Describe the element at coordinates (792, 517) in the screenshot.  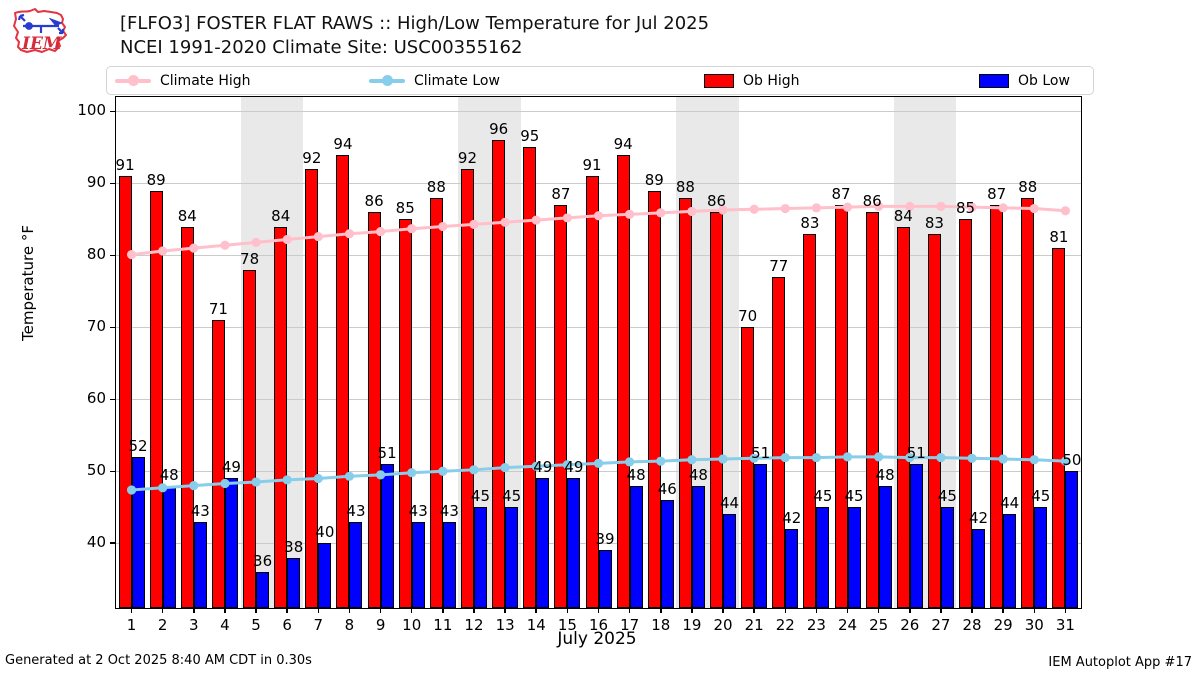
I see `ob-low-value-label: 42` at that location.